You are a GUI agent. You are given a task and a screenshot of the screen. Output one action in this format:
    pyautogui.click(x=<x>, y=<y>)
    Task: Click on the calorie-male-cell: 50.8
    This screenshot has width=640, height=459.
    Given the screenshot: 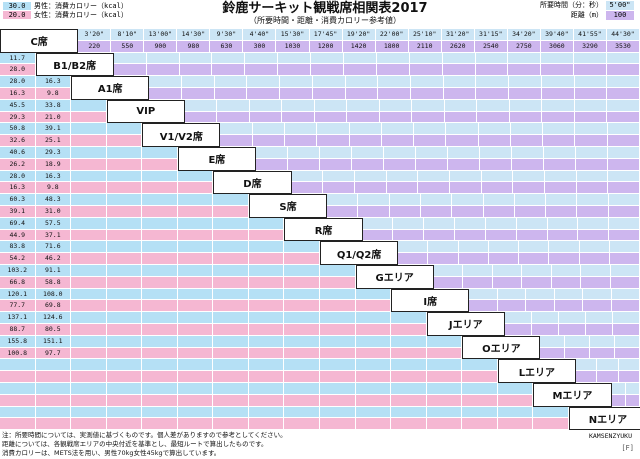 What is the action you would take?
    pyautogui.click(x=18, y=129)
    